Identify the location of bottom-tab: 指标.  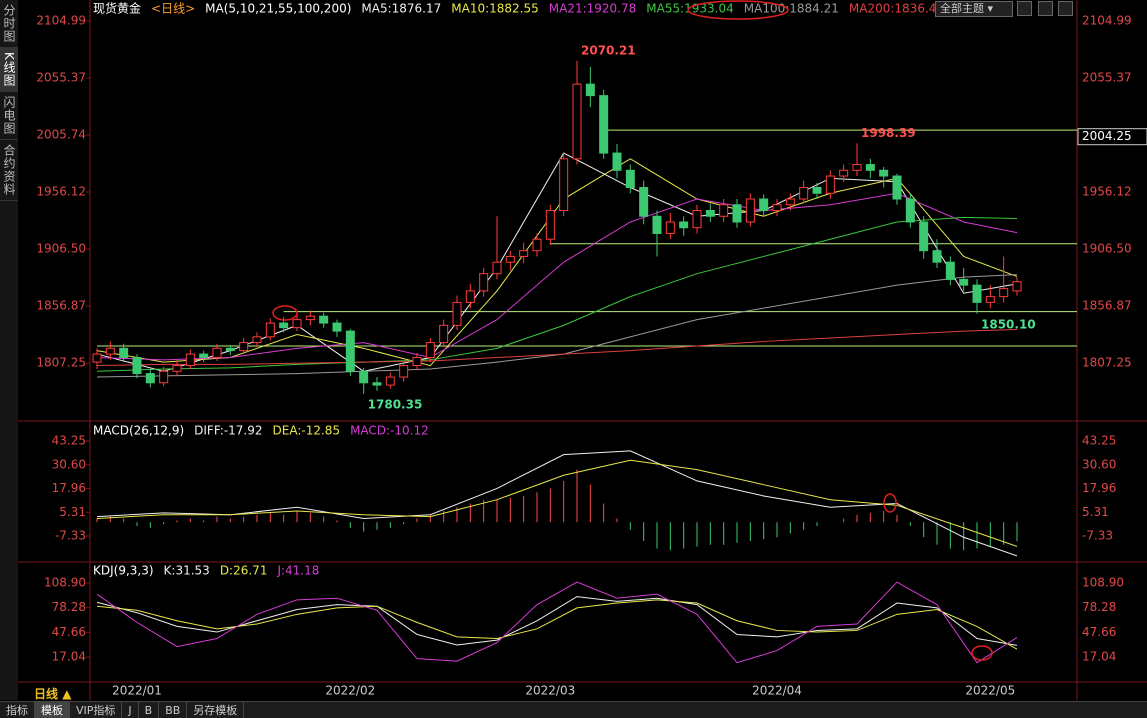
(17, 710).